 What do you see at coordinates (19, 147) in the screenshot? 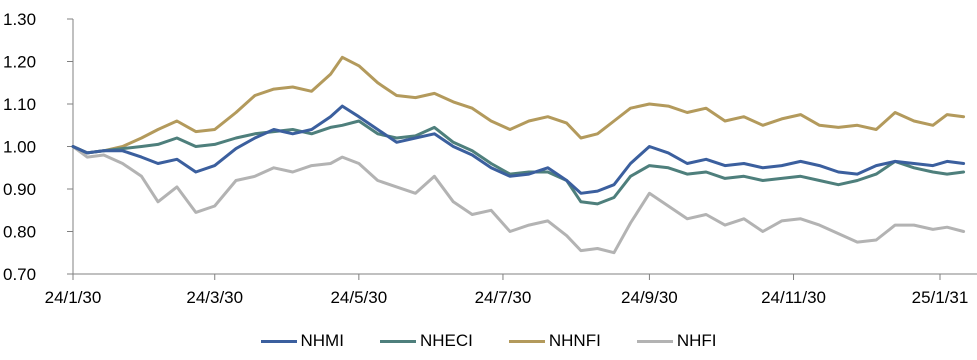
I see `y-tick-label: 1.00` at bounding box center [19, 147].